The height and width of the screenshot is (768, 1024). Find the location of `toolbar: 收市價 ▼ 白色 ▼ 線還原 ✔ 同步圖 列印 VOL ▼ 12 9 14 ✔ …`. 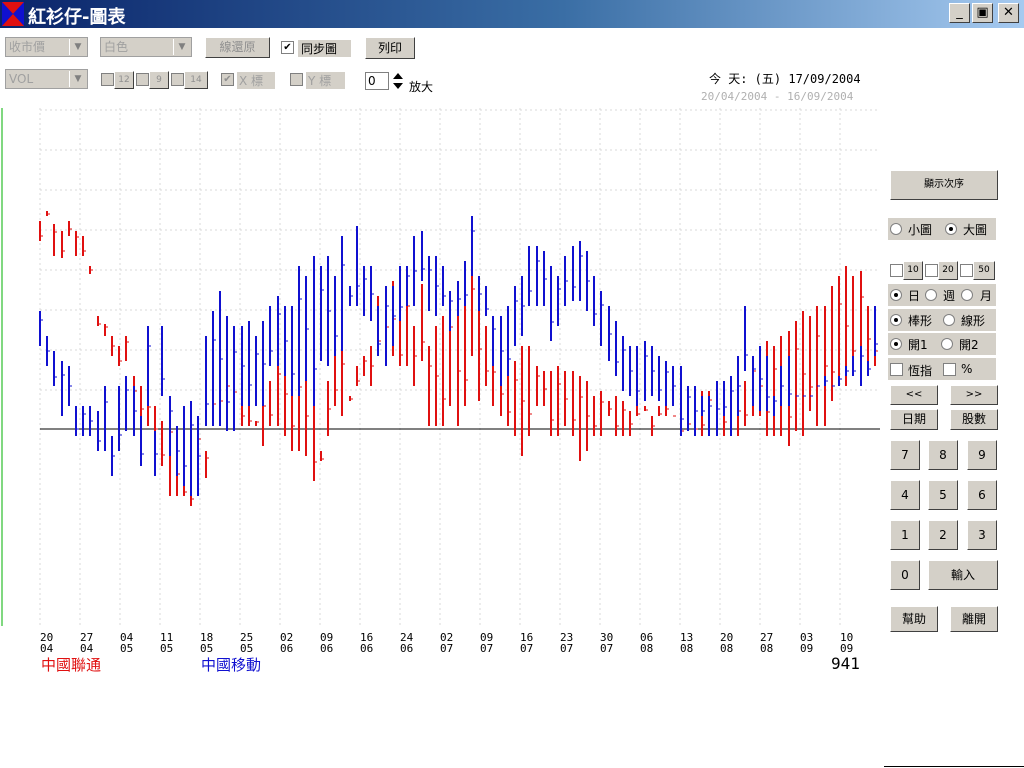

toolbar: 收市價 ▼ 白色 ▼ 線還原 ✔ 同步圖 列印 VOL ▼ 12 9 14 ✔ … is located at coordinates (512, 67).